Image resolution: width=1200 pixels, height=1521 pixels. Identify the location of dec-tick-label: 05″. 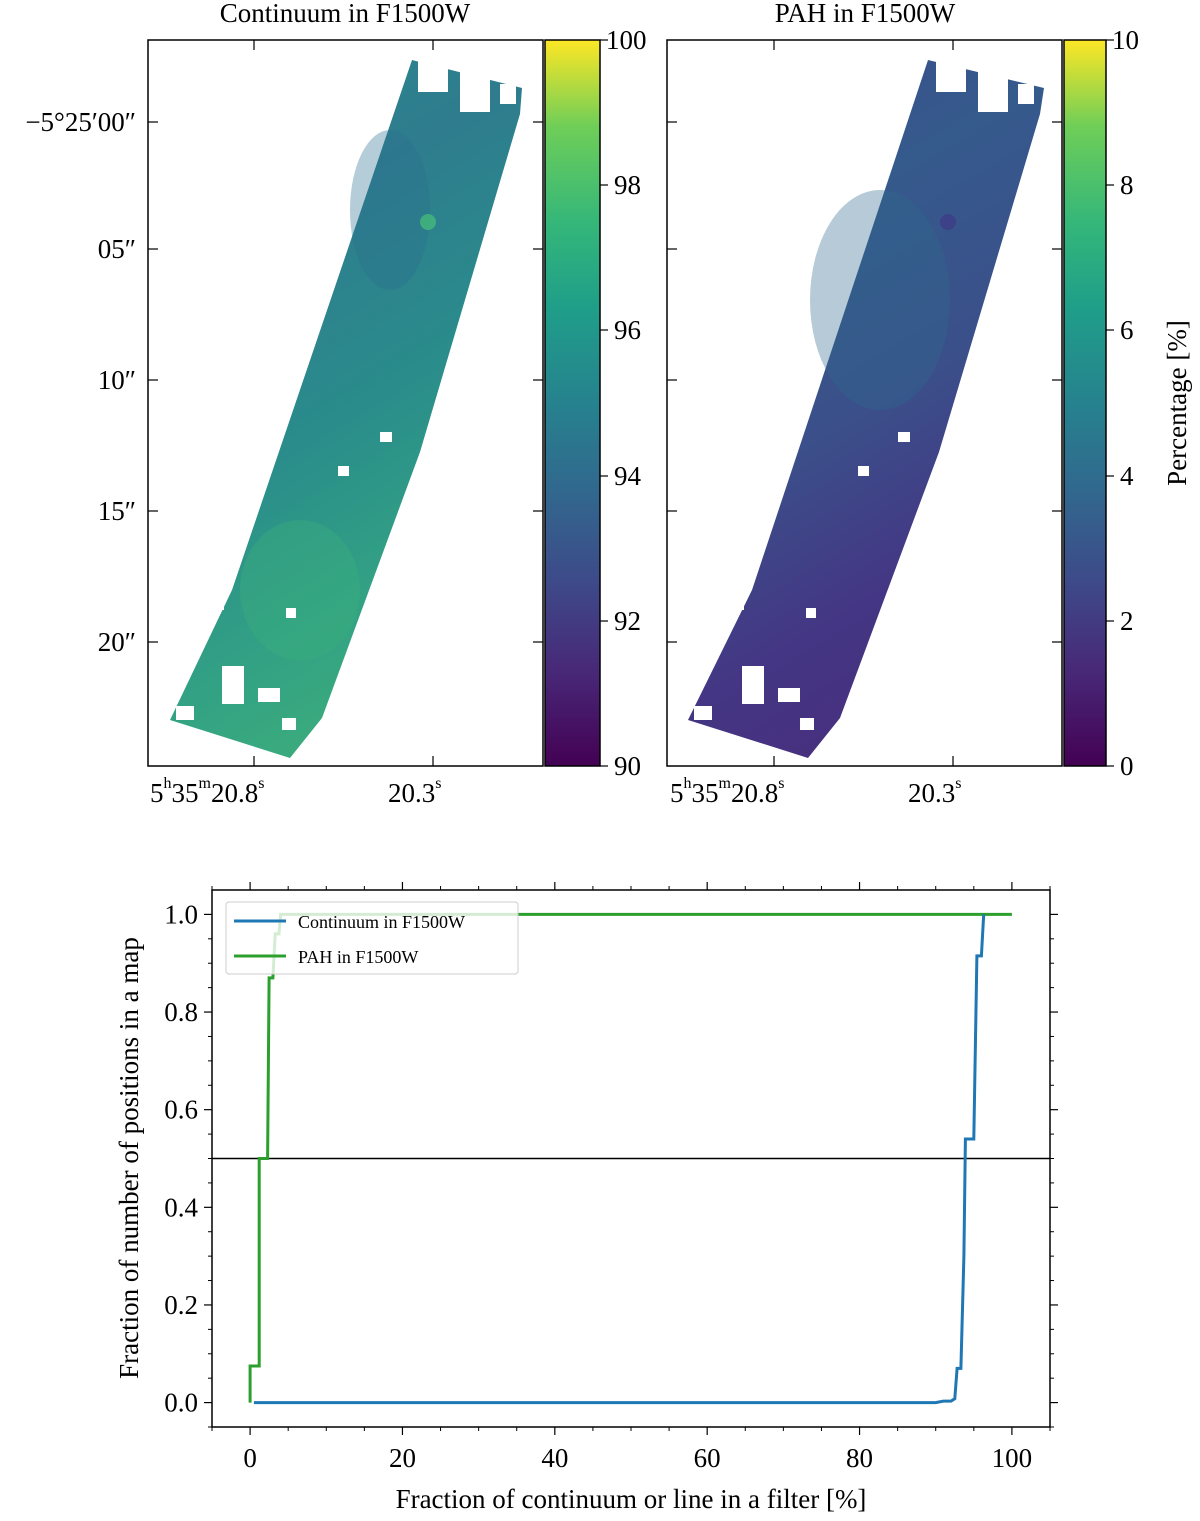
(117, 249).